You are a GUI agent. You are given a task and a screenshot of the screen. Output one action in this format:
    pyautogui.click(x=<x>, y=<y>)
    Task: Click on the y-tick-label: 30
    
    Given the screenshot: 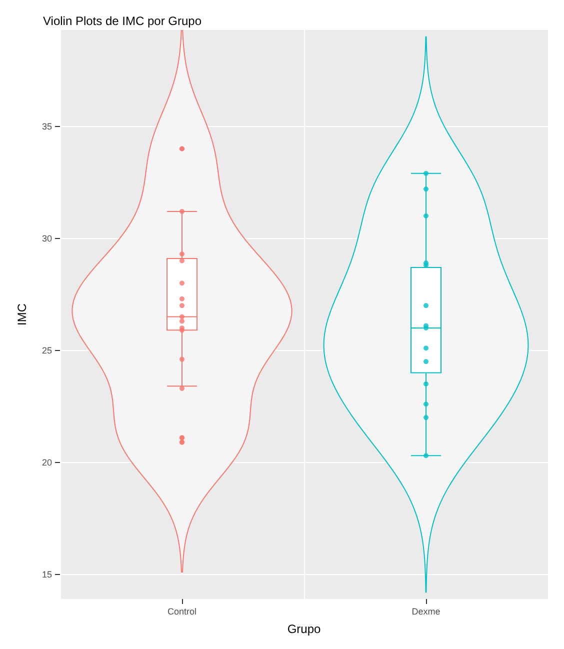 What is the action you would take?
    pyautogui.click(x=47, y=238)
    